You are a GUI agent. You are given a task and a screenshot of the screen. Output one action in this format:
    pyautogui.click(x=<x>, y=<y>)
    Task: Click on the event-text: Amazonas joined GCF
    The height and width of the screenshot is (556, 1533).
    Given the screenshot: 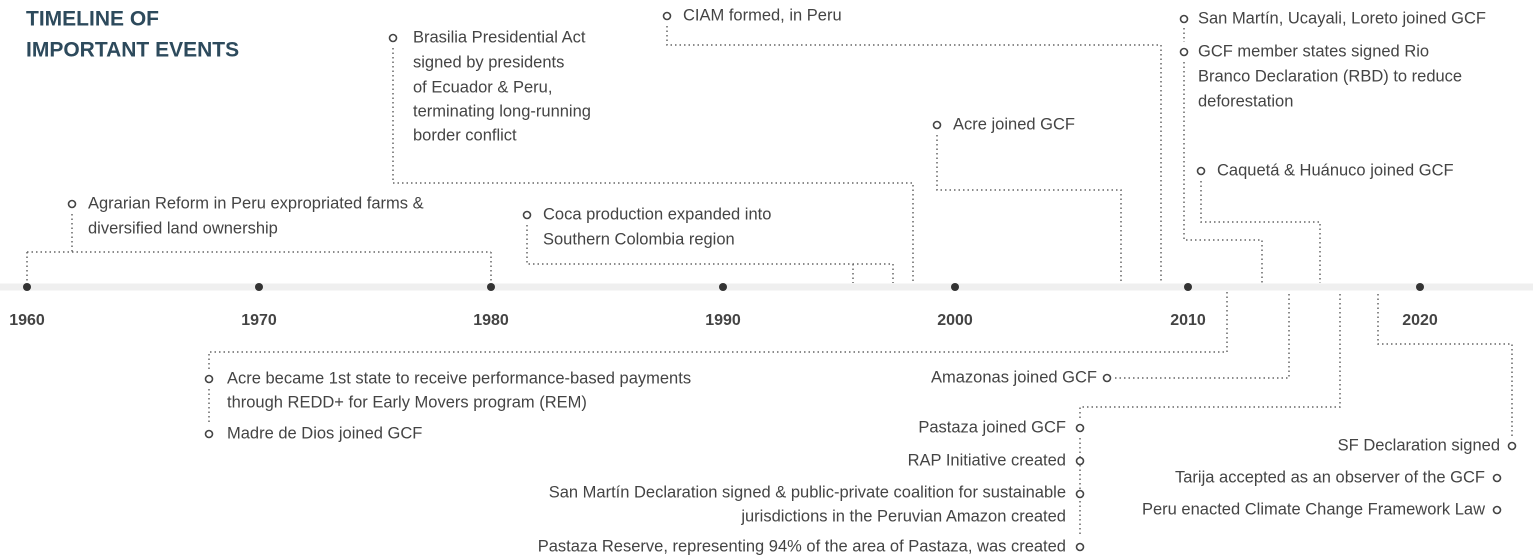 What is the action you would take?
    pyautogui.click(x=1014, y=377)
    